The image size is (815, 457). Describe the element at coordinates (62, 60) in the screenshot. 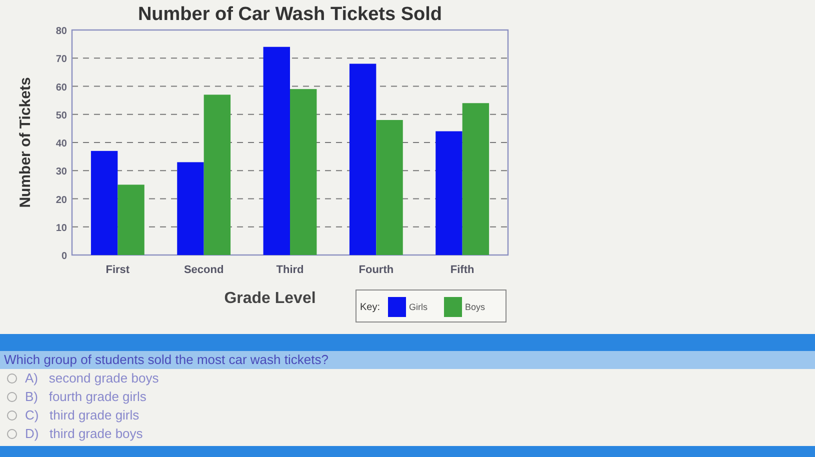

I see `y-tick-label: 70` at that location.